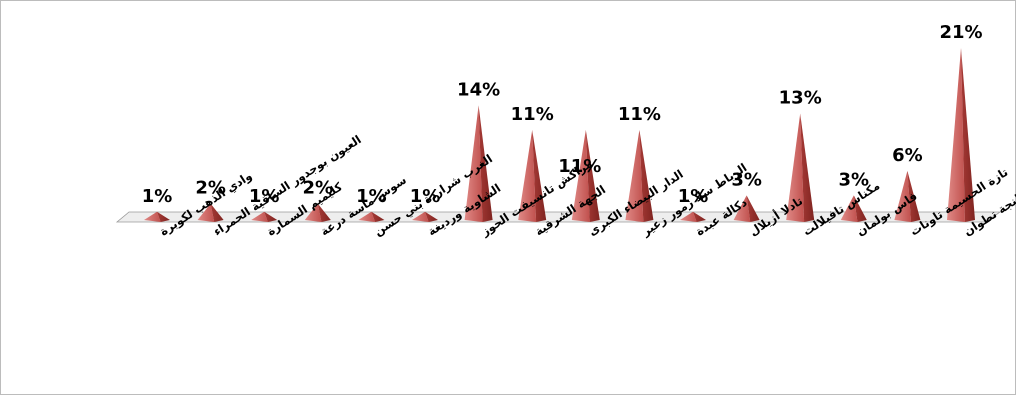  I want to click on chart-floor, so click(558, 217).